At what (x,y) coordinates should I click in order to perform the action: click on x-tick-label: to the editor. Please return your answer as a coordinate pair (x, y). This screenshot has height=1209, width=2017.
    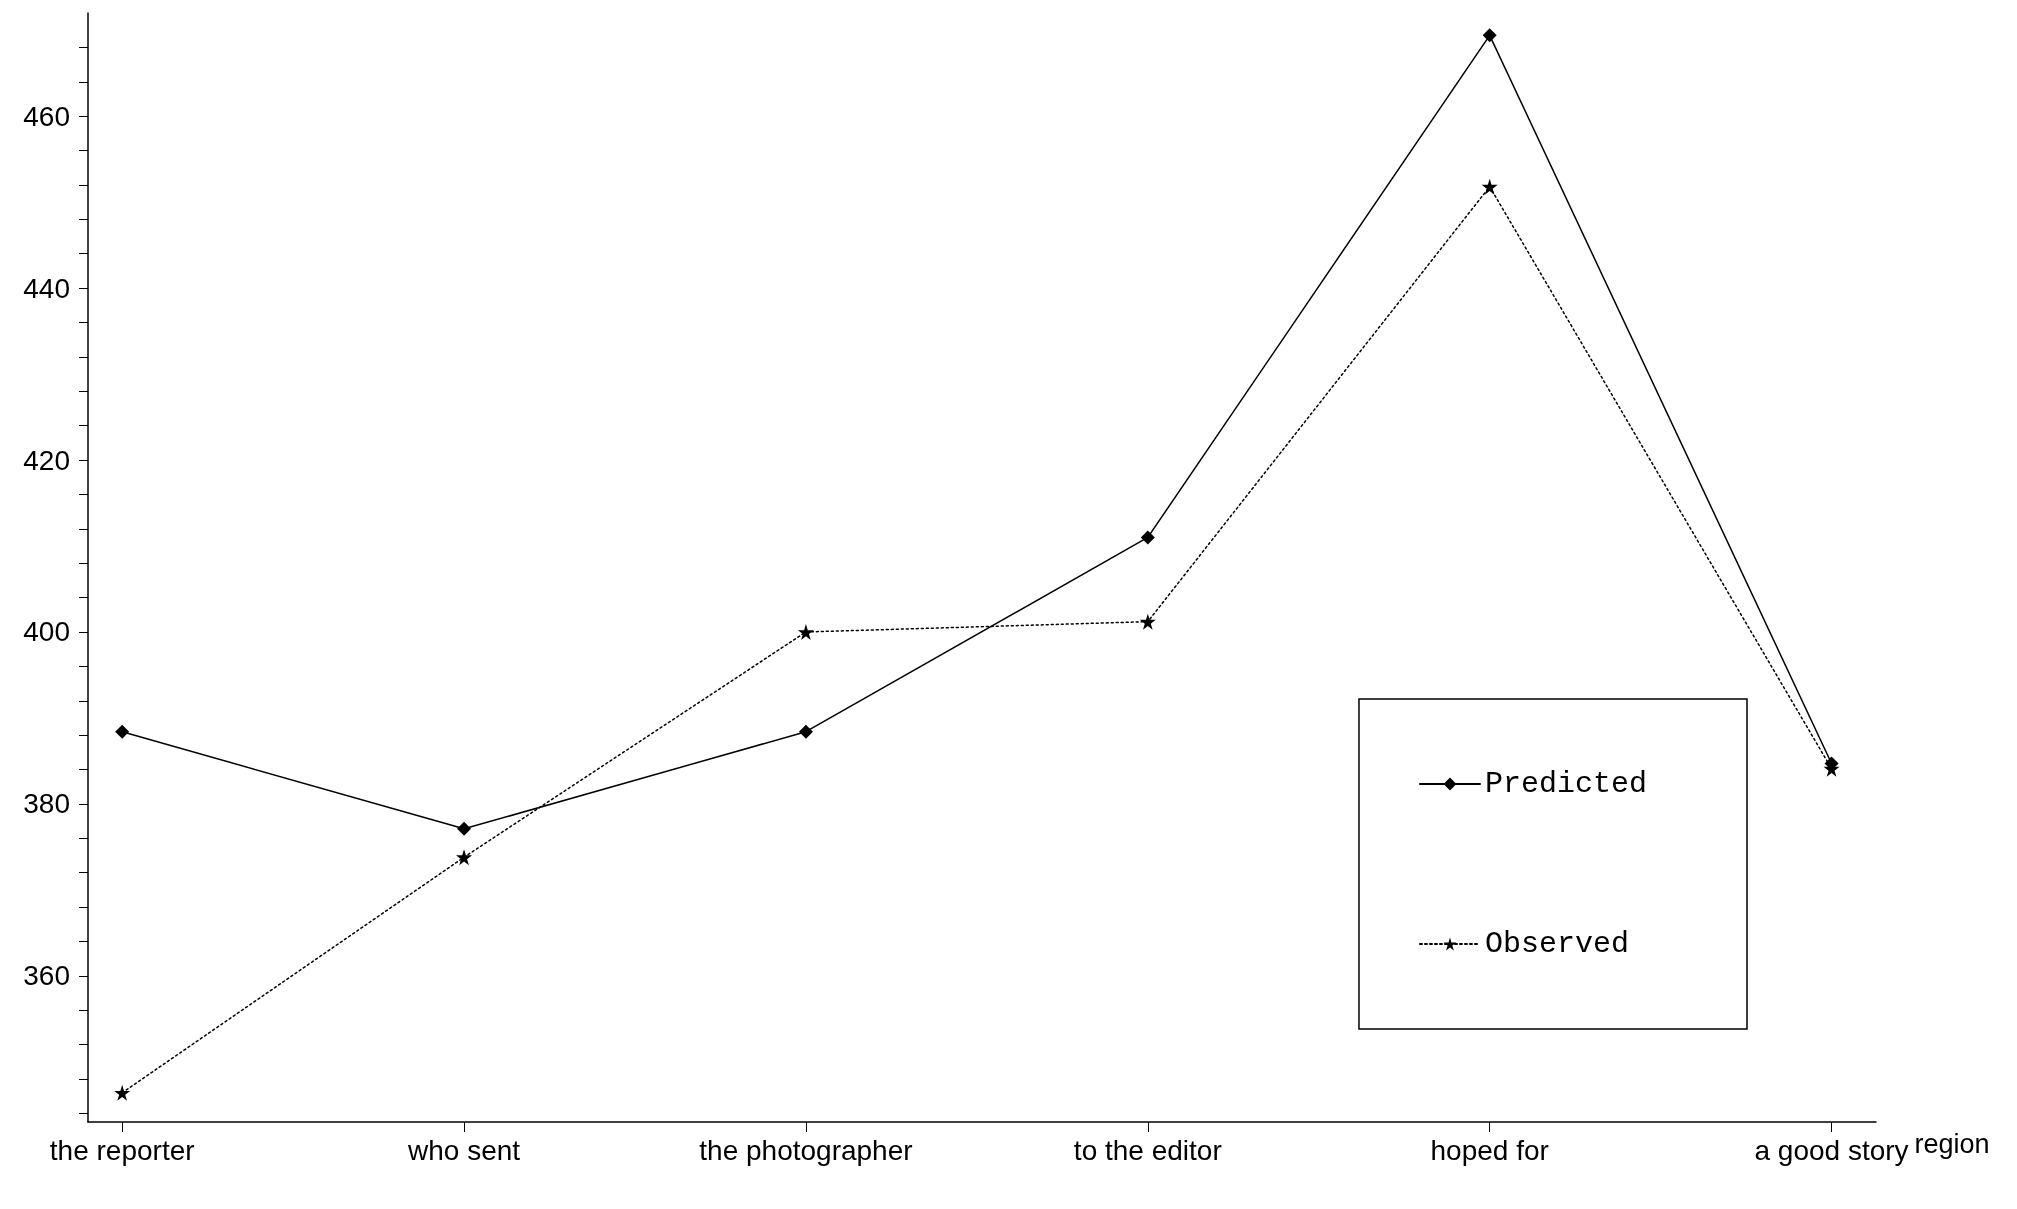
    Looking at the image, I should click on (1147, 1150).